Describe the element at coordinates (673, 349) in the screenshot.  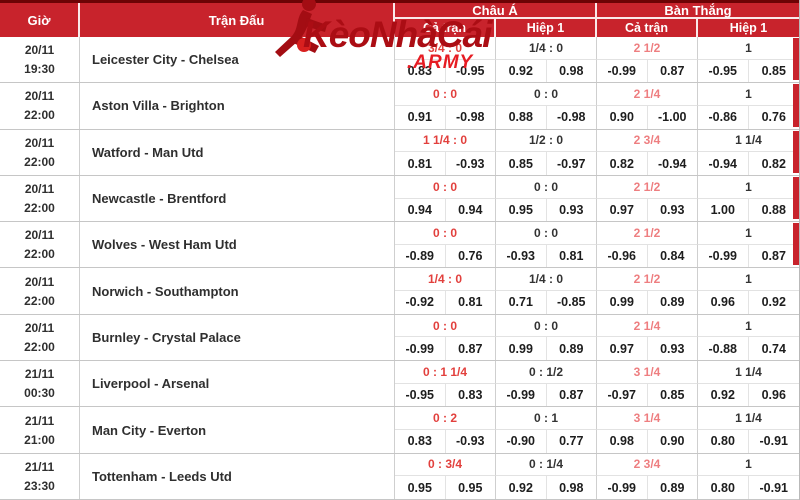
I see `odds-goals-full-under: 0.93` at that location.